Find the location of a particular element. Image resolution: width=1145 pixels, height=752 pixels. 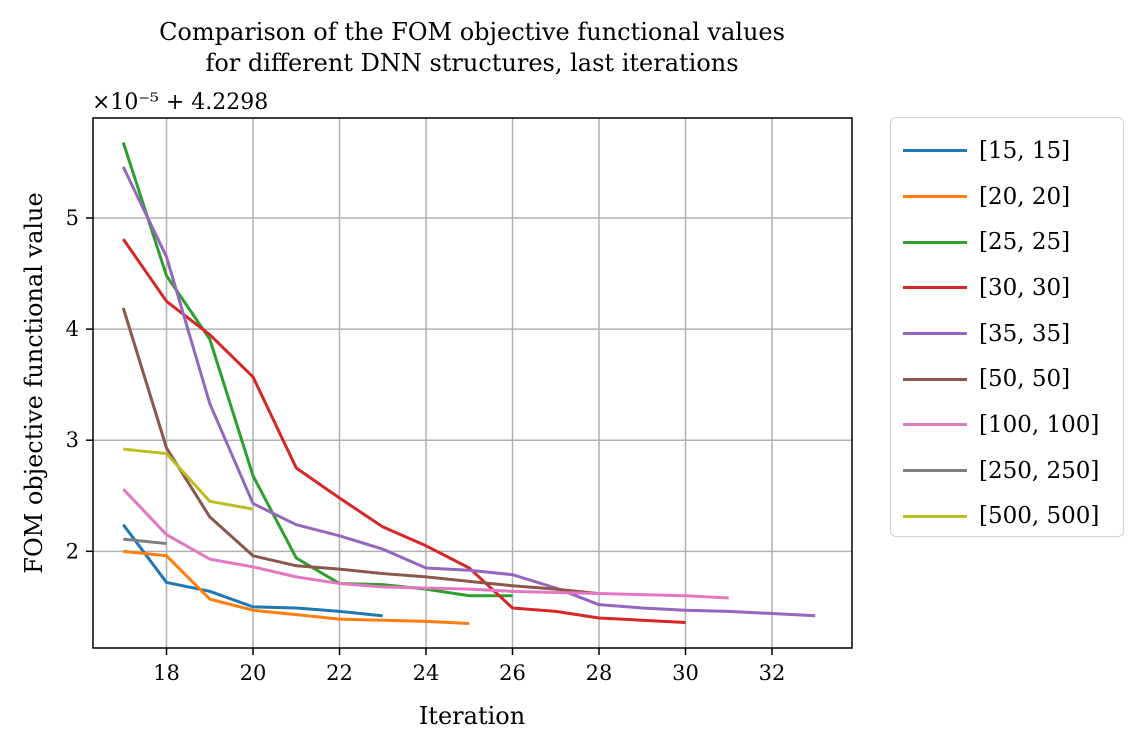

legend-item: [30, 30] is located at coordinates (1007, 288).